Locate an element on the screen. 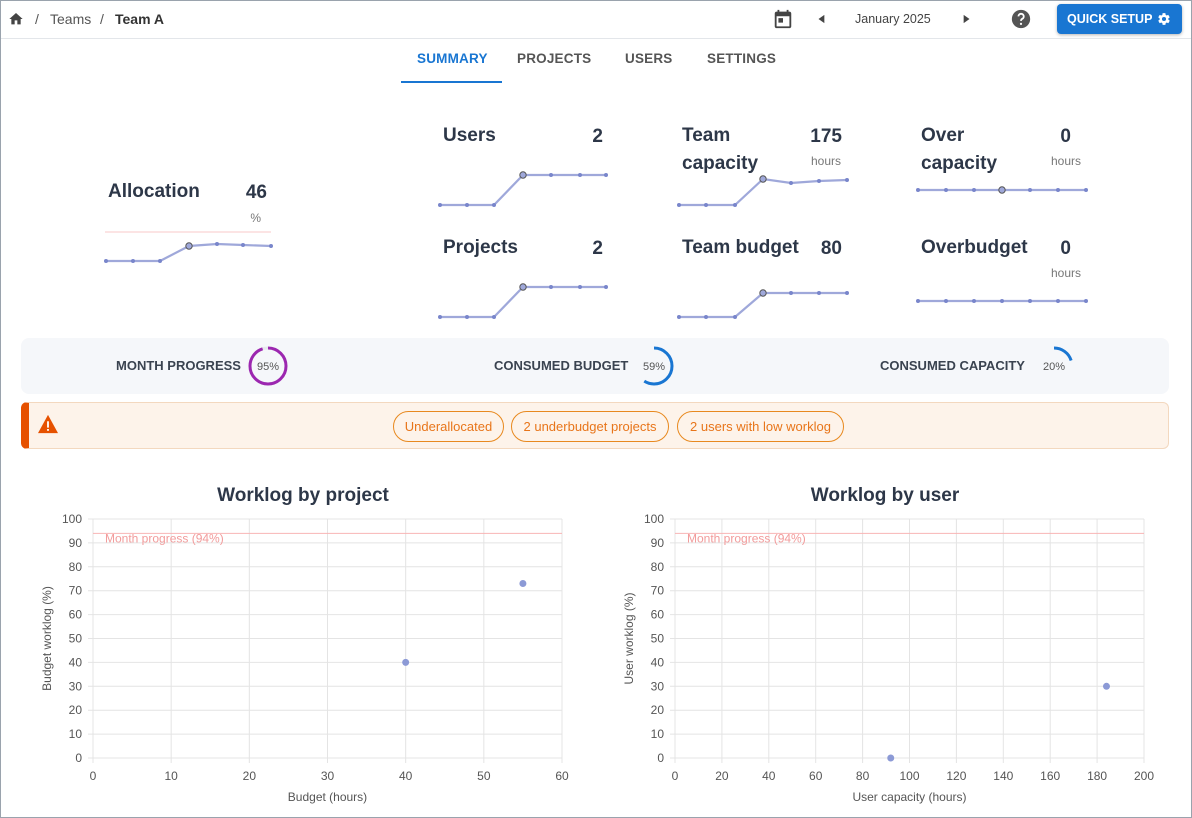 The image size is (1192, 818). projects-value: 2 is located at coordinates (597, 248).